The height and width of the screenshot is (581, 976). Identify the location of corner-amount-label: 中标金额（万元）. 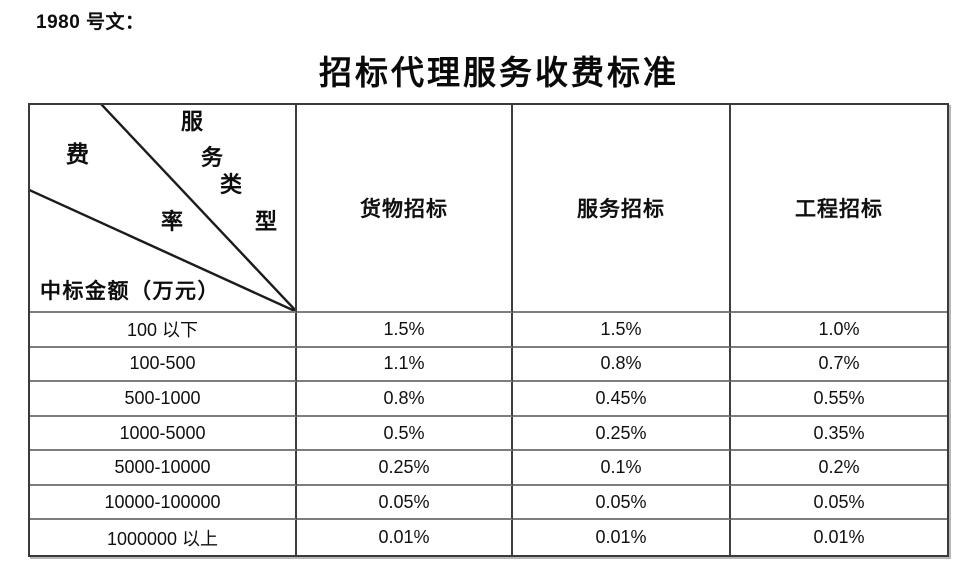
(130, 291).